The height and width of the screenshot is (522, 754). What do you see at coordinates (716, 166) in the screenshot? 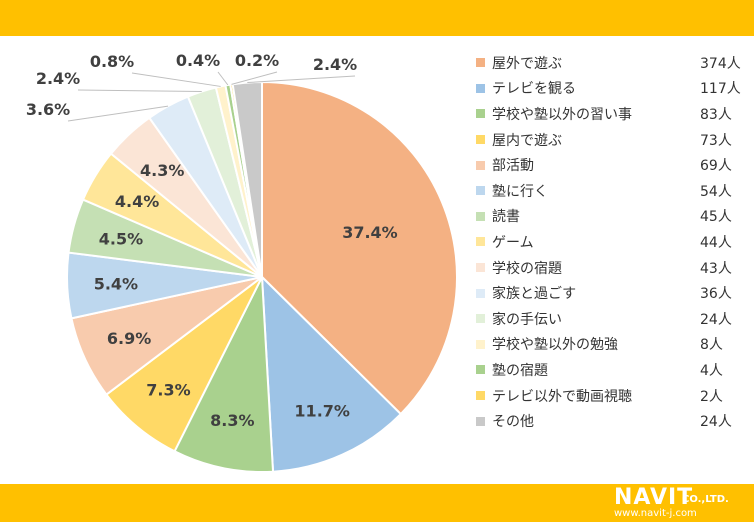
I see `legend-count: 69人` at bounding box center [716, 166].